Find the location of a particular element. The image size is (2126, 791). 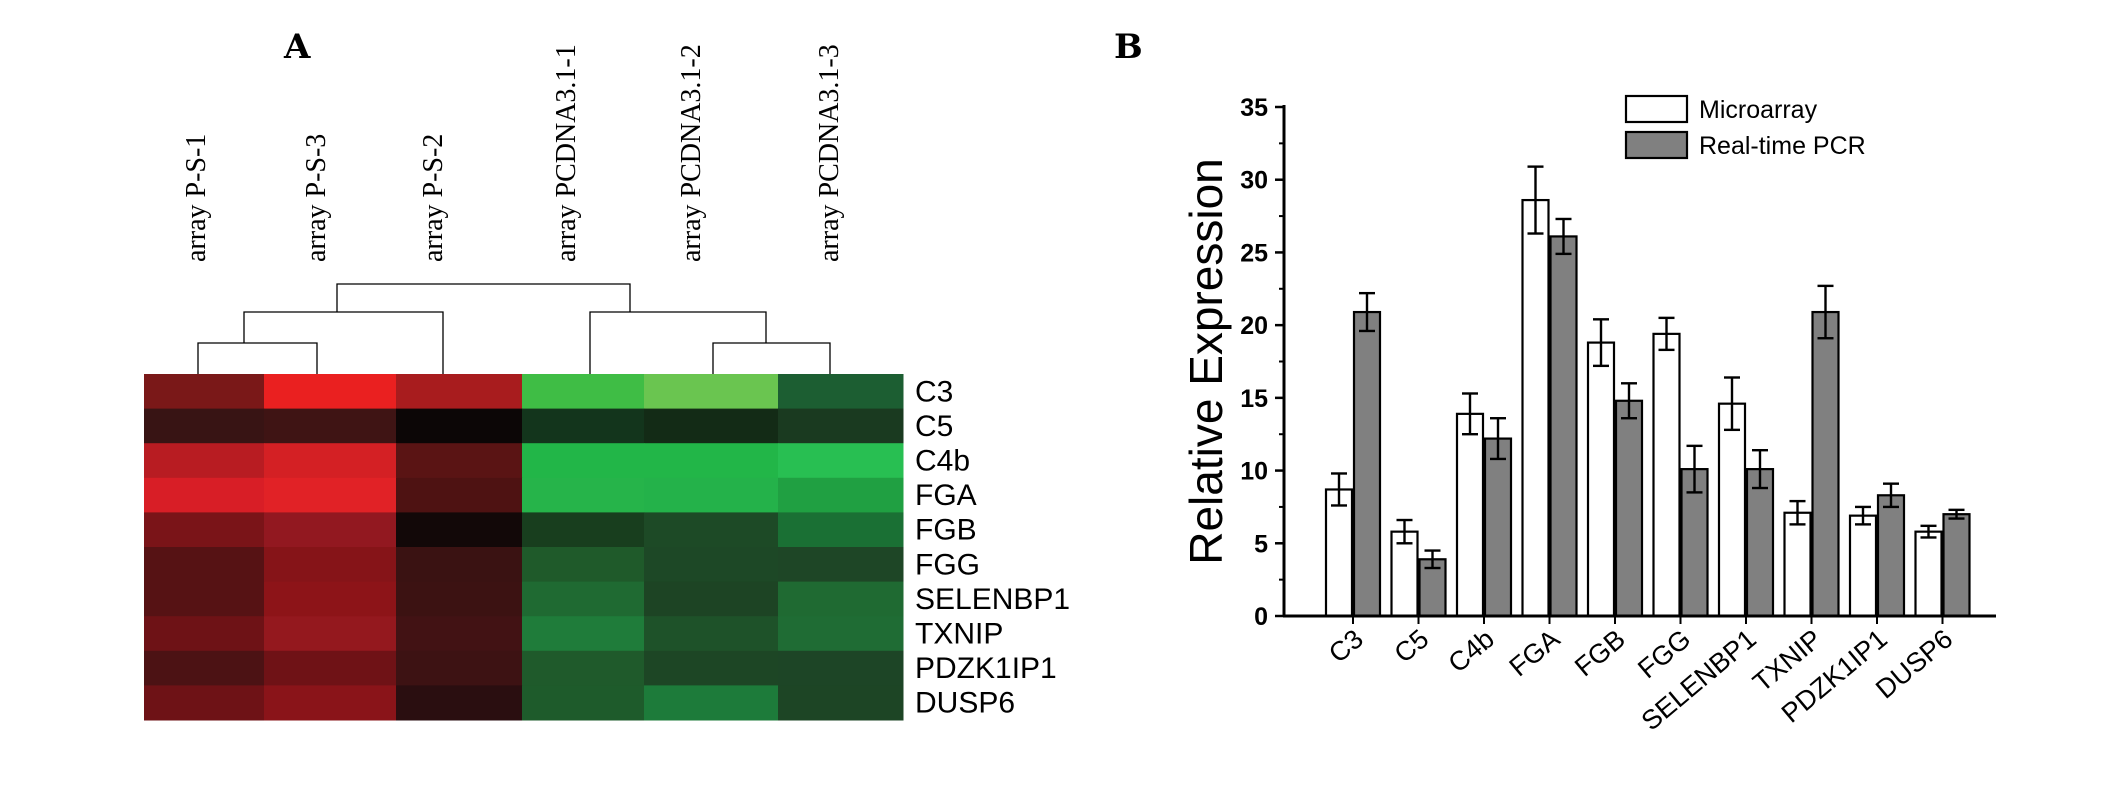

y-tick-label: 25 is located at coordinates (1254, 253).